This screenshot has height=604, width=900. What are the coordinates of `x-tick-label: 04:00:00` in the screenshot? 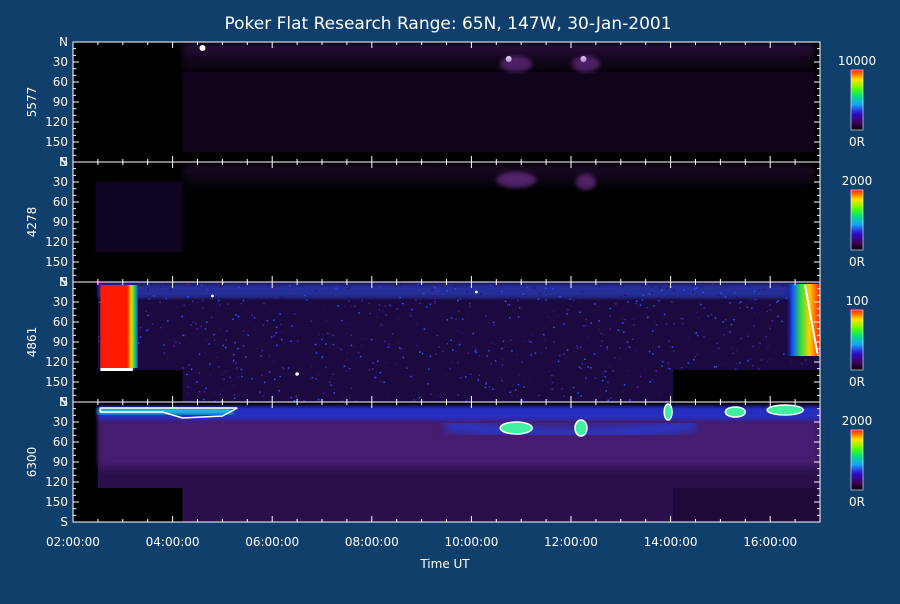 It's located at (173, 542).